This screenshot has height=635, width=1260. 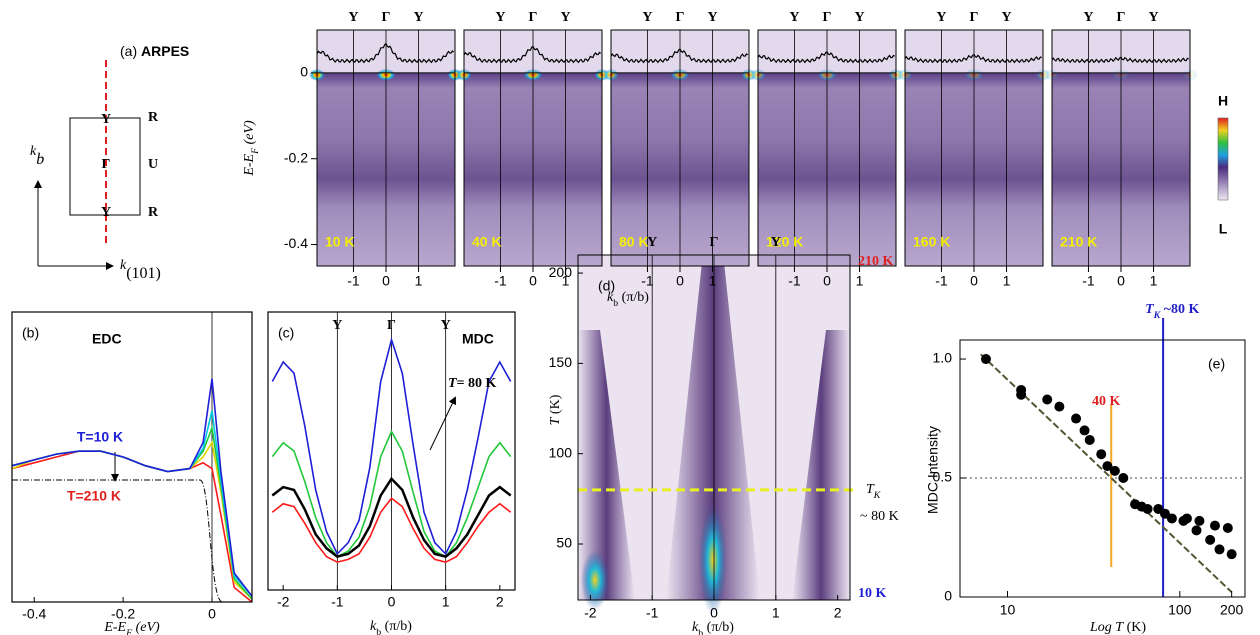 What do you see at coordinates (872, 593) in the screenshot?
I see `bottom-label: 10 K` at bounding box center [872, 593].